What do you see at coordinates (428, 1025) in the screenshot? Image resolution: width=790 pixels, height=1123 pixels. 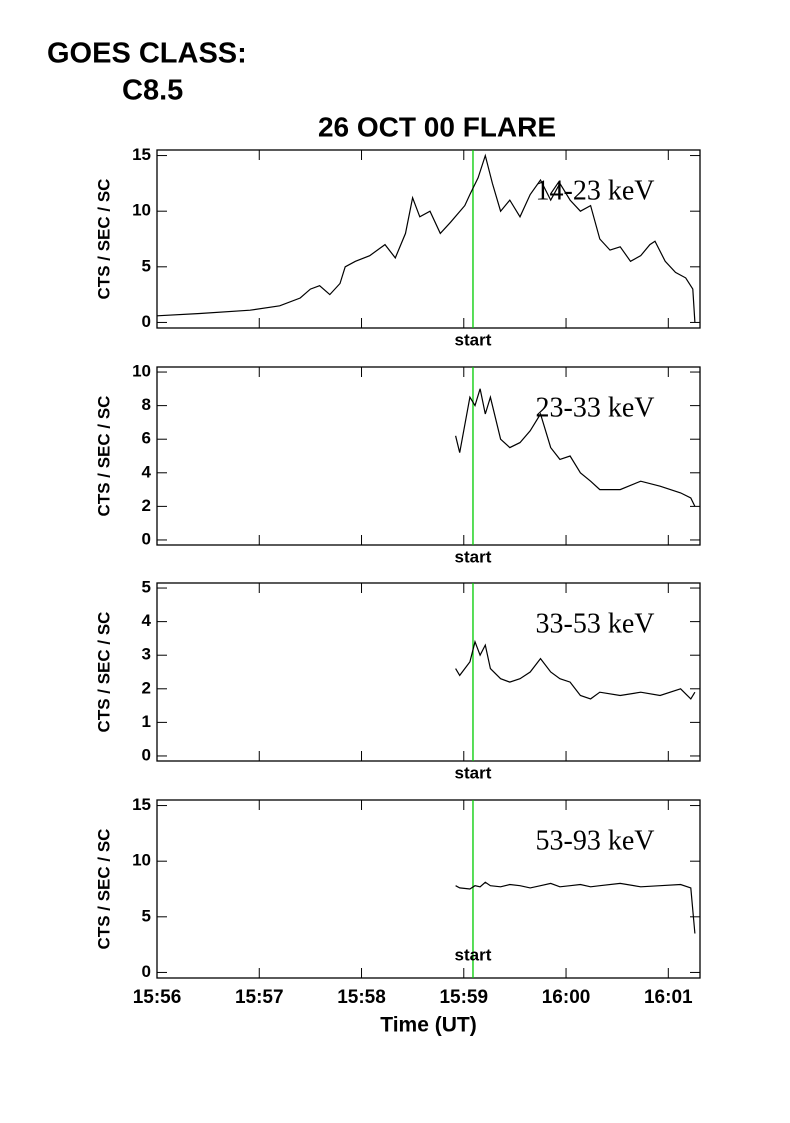 I see `x-axis-label: Time (UT)` at bounding box center [428, 1025].